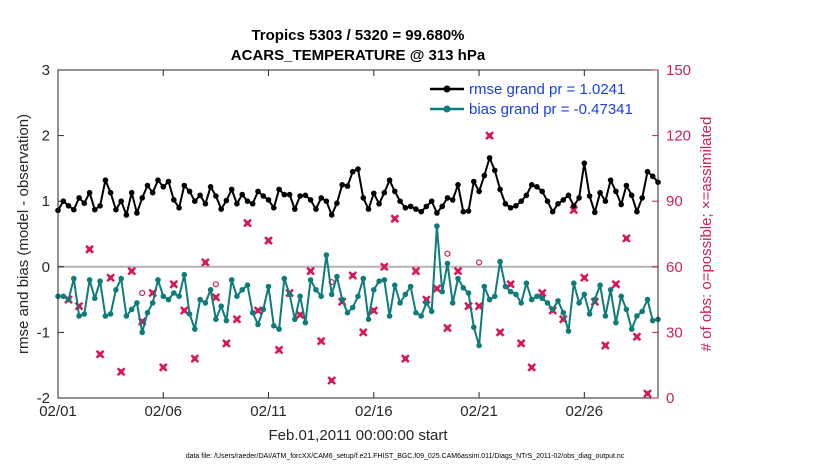 Image resolution: width=830 pixels, height=470 pixels. I want to click on legend-rmse-label: rmse grand pr = 1.0241, so click(547, 89).